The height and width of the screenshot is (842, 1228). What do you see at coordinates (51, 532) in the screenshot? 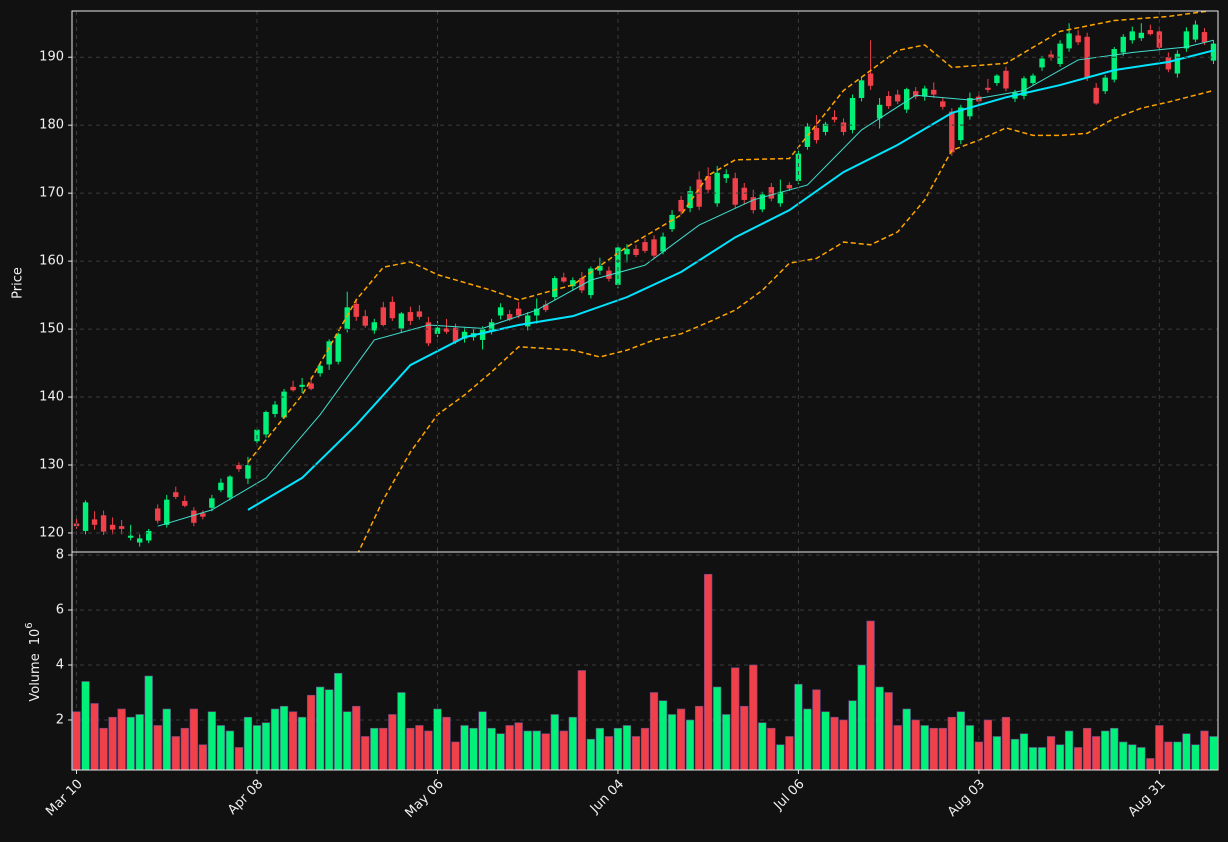
I see `y-tick-label: 120` at bounding box center [51, 532].